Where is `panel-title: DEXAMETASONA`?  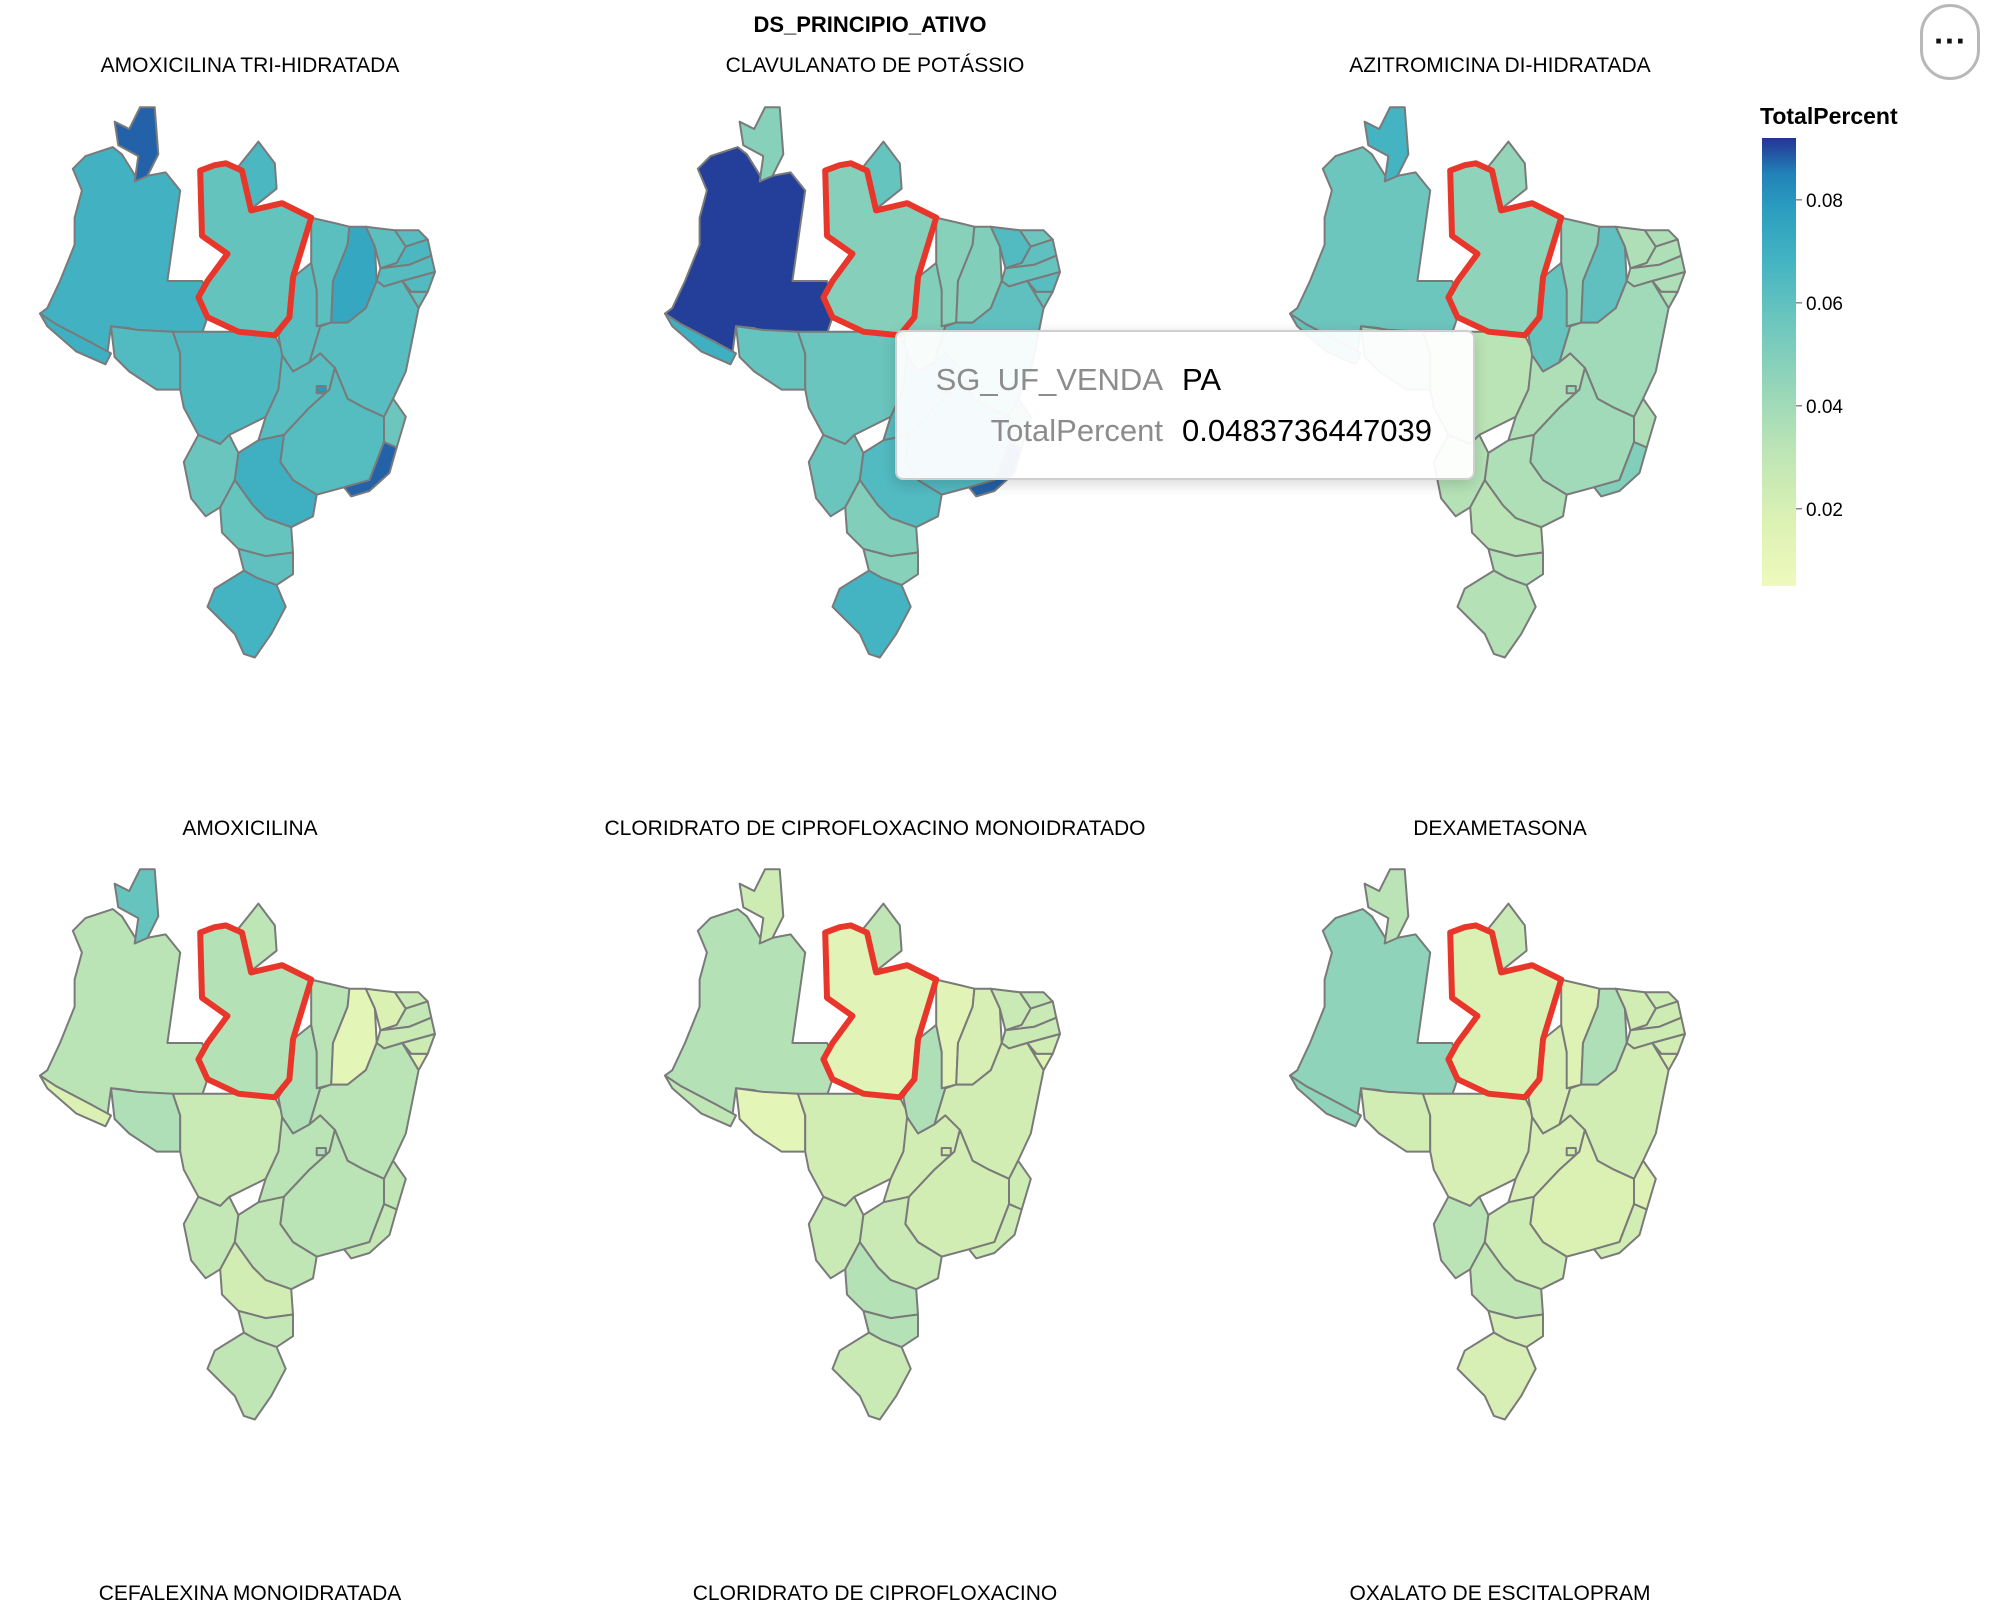
panel-title: DEXAMETASONA is located at coordinates (1499, 828).